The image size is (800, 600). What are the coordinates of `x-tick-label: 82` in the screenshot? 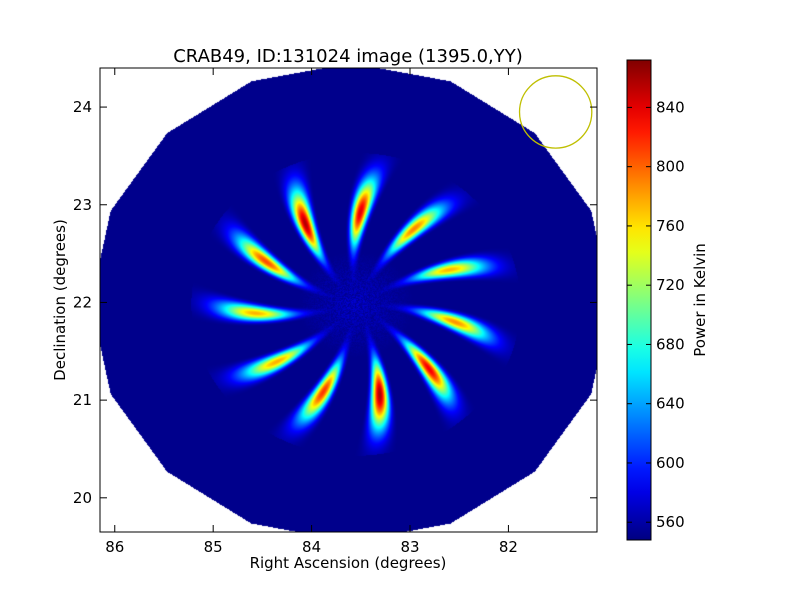 It's located at (508, 547).